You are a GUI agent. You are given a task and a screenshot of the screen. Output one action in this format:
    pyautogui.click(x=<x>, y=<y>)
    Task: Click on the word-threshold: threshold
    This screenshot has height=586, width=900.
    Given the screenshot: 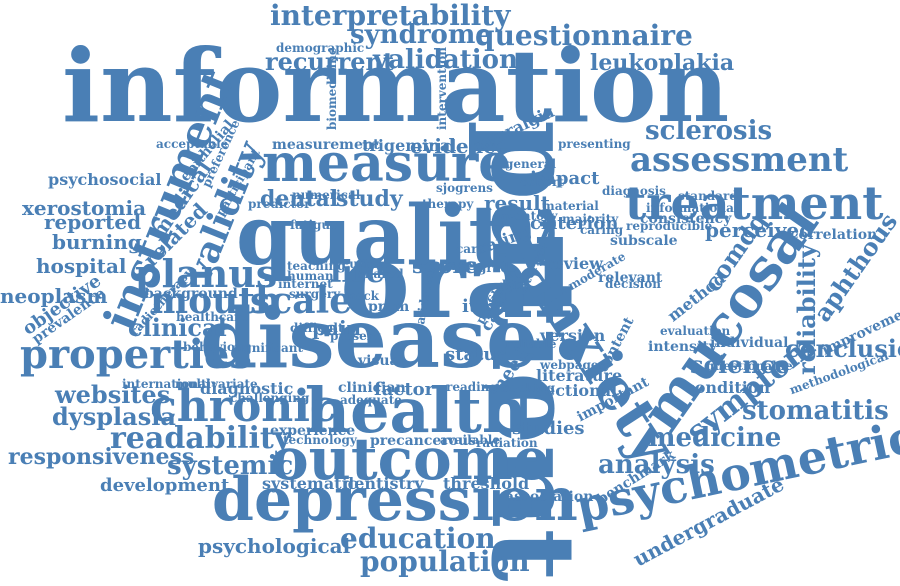 What is the action you would take?
    pyautogui.click(x=486, y=483)
    